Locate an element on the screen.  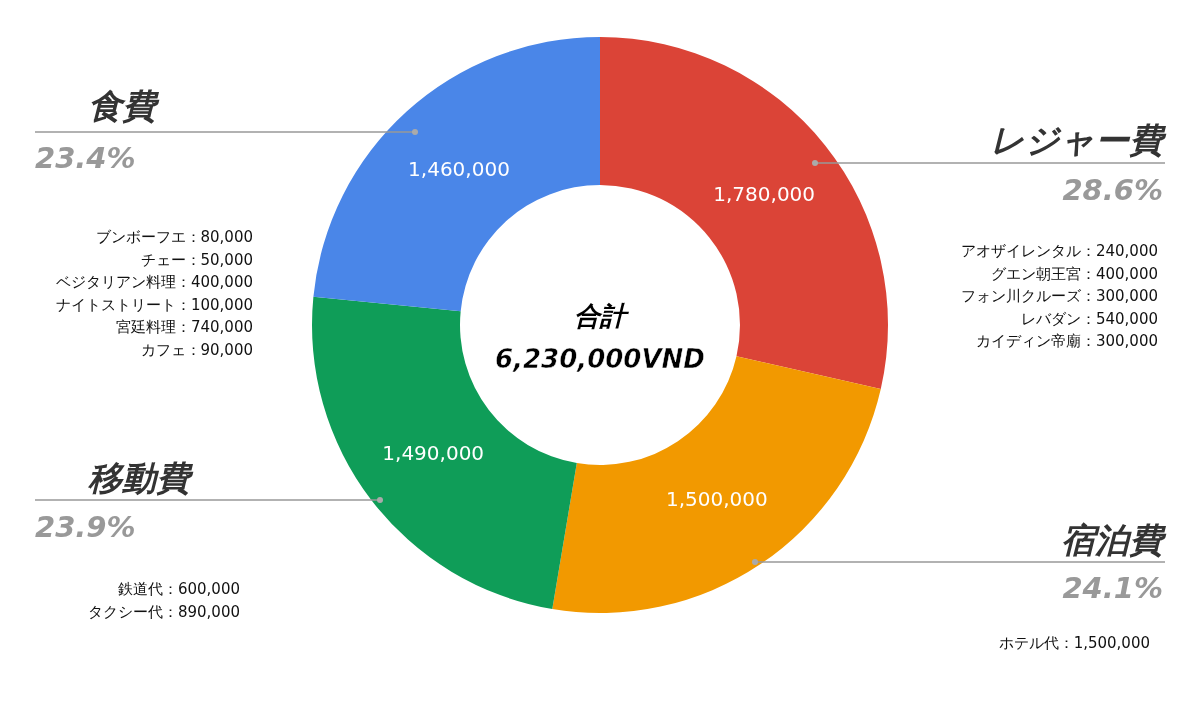
text: 6,230,000VND is located at coordinates (600, 359).